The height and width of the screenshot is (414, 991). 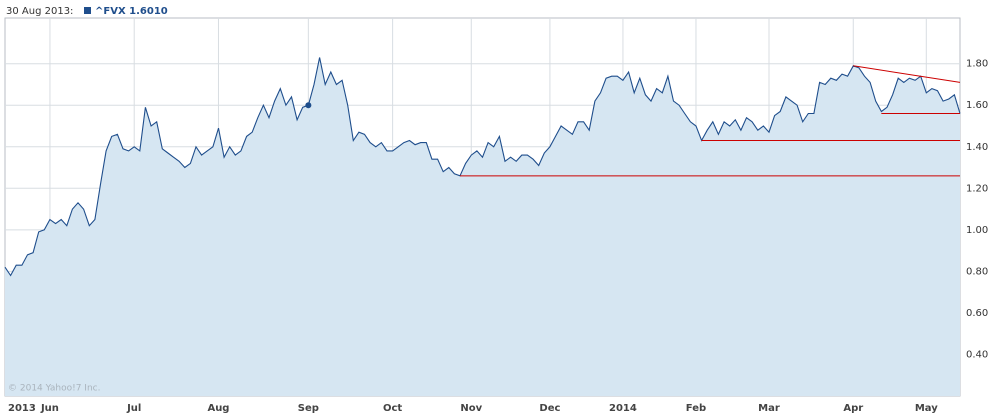 I want to click on x-tick-label: Mar, so click(x=769, y=408).